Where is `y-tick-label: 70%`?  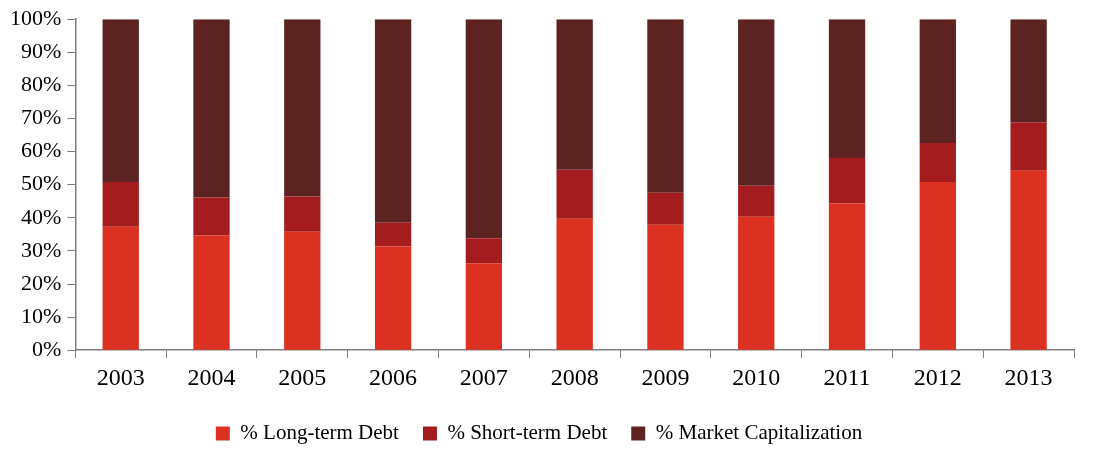
y-tick-label: 70% is located at coordinates (41, 117).